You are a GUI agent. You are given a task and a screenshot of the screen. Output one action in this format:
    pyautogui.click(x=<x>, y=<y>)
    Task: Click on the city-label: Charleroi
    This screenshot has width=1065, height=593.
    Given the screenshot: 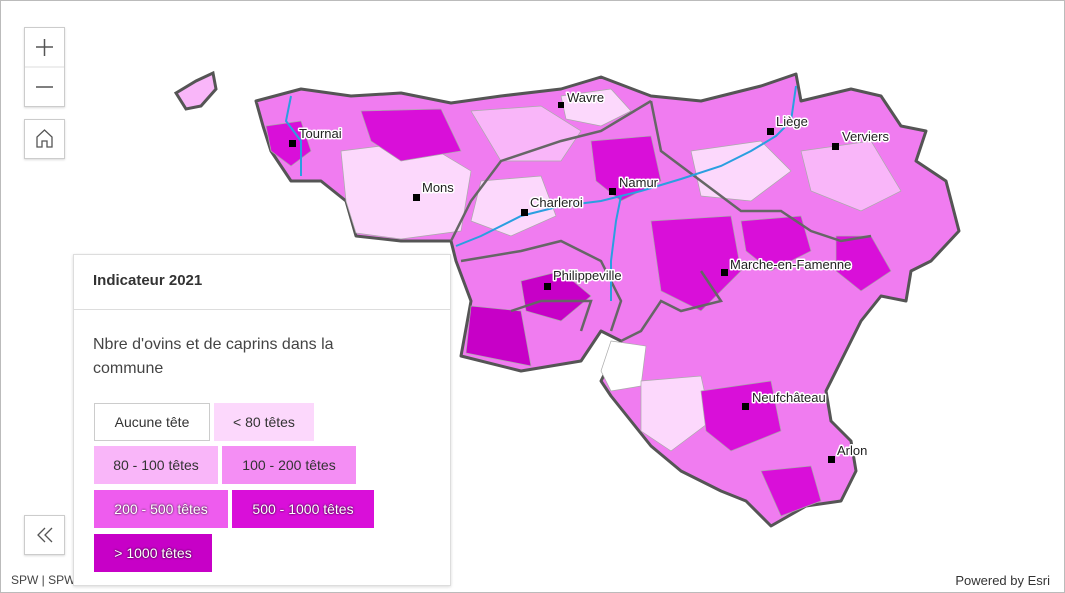 What is the action you would take?
    pyautogui.click(x=556, y=202)
    